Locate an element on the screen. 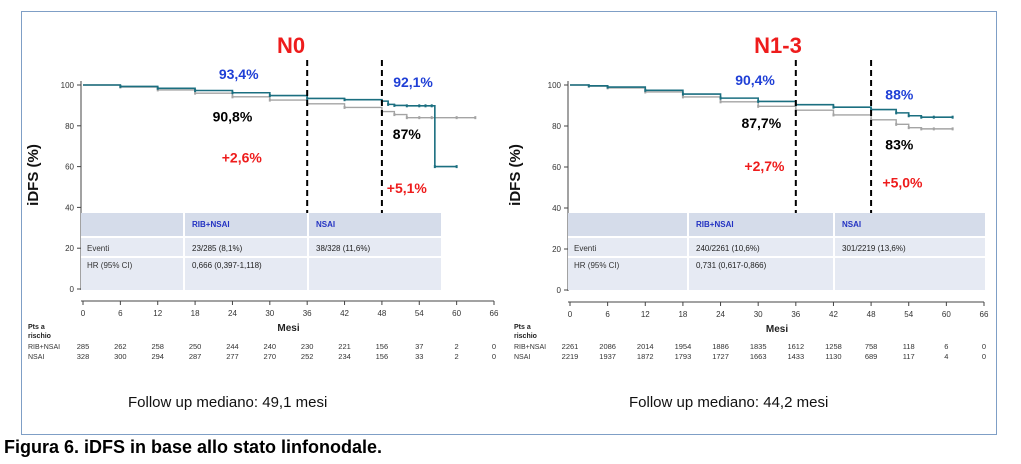  at-risk-value: 1835 is located at coordinates (758, 346).